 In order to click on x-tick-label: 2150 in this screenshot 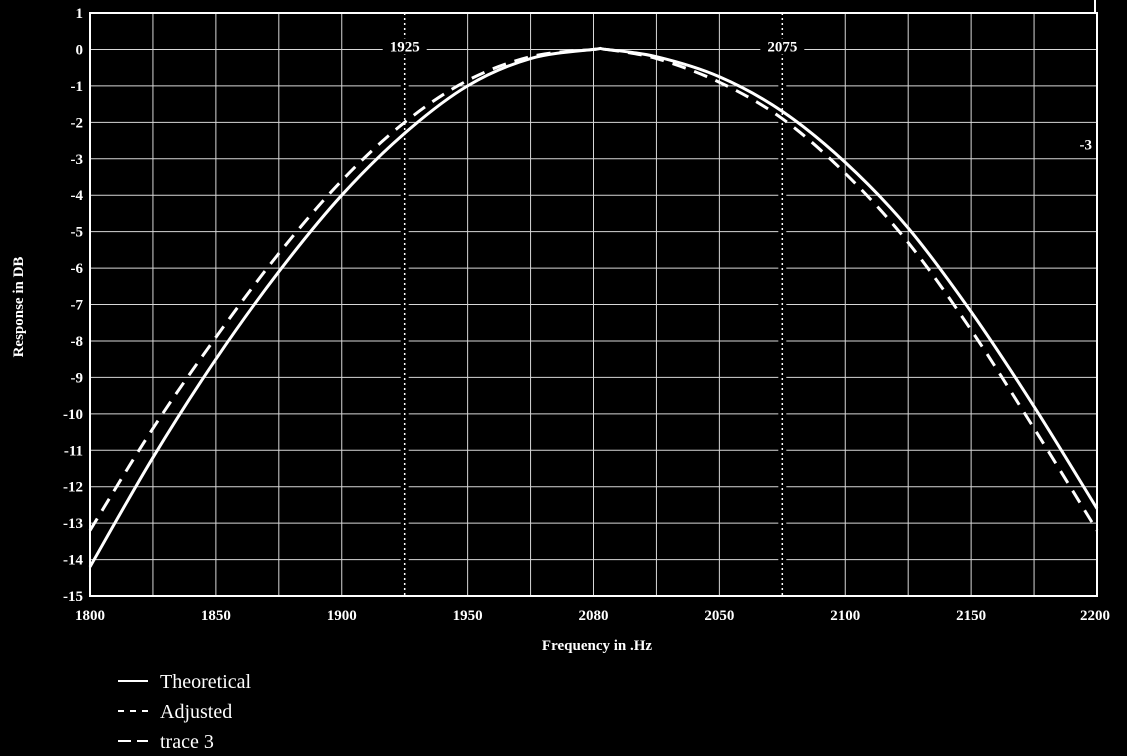, I will do `click(971, 616)`.